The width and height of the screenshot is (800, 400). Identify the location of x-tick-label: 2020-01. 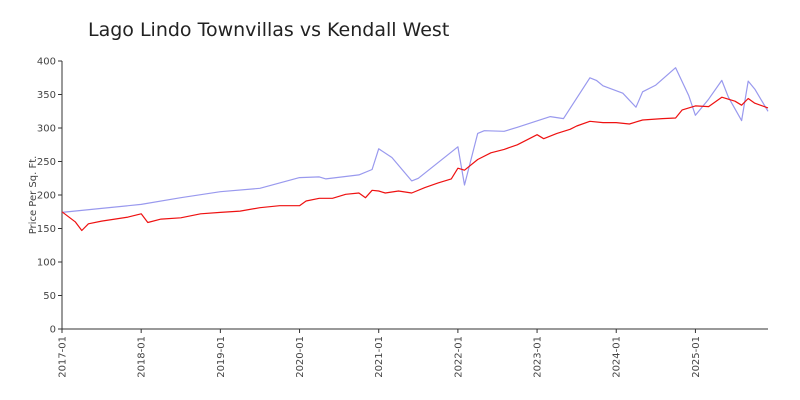
(300, 357).